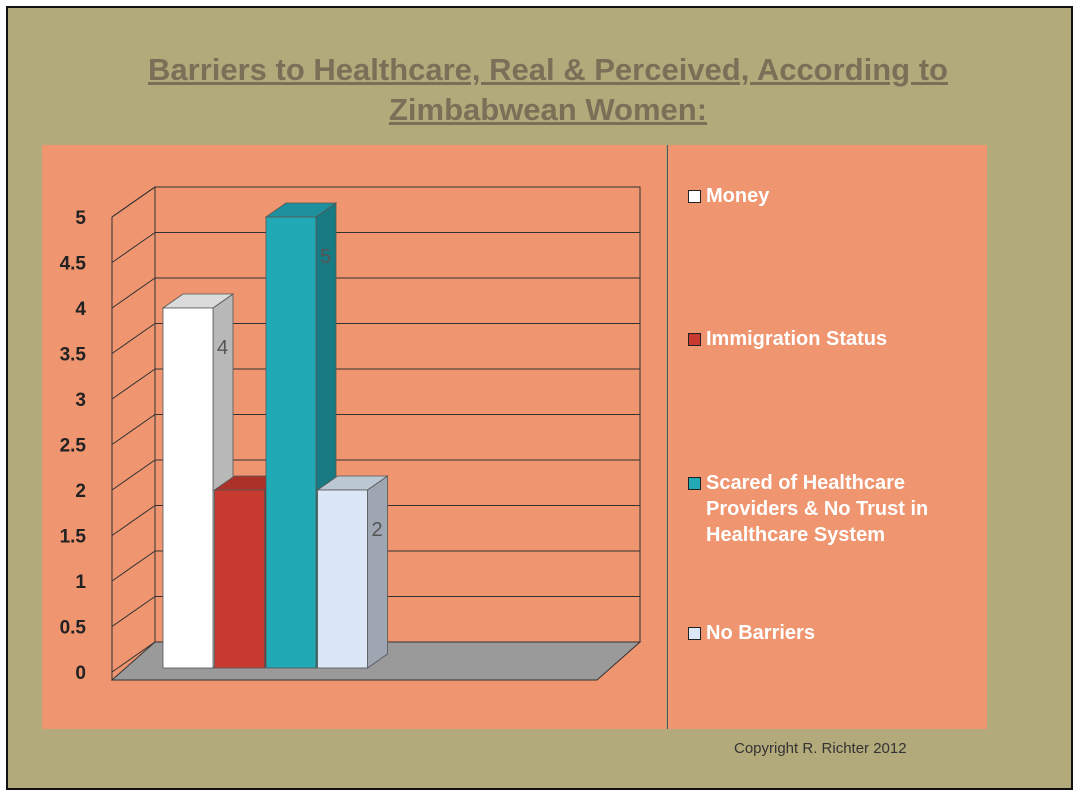 This screenshot has height=798, width=1083. What do you see at coordinates (325, 257) in the screenshot?
I see `data-label: 5` at bounding box center [325, 257].